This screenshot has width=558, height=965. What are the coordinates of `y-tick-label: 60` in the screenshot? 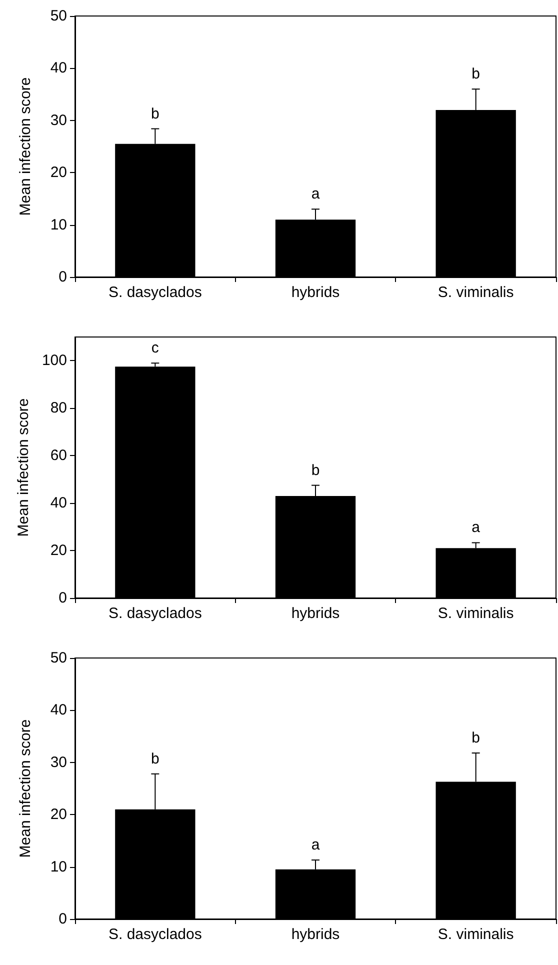 It's located at (58, 455).